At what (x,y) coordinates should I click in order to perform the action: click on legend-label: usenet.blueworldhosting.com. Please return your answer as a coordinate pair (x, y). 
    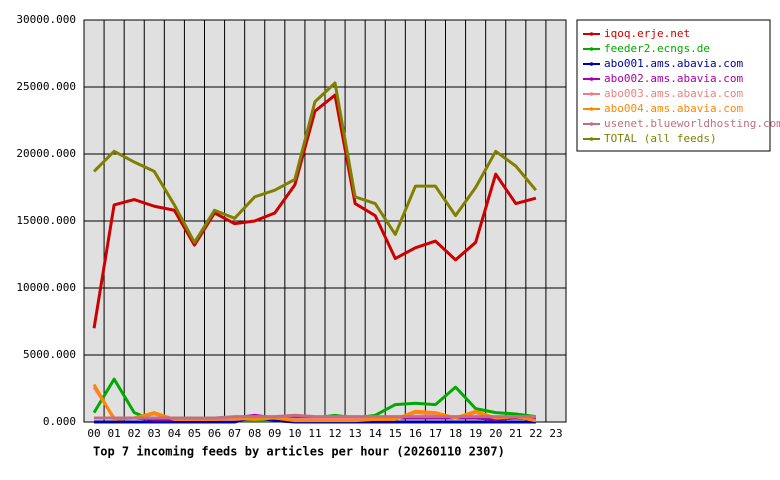
    Looking at the image, I should click on (692, 123).